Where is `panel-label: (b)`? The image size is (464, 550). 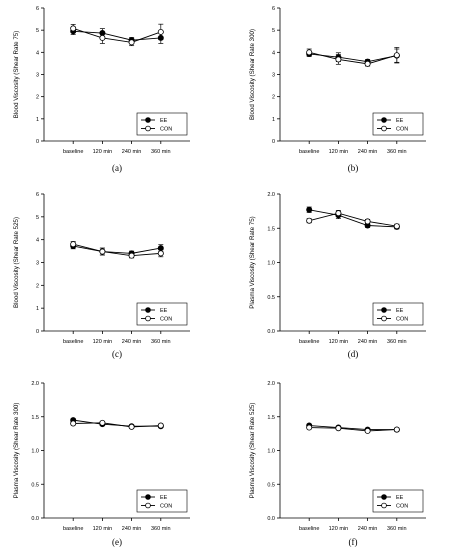 panel-label: (b) is located at coordinates (353, 168).